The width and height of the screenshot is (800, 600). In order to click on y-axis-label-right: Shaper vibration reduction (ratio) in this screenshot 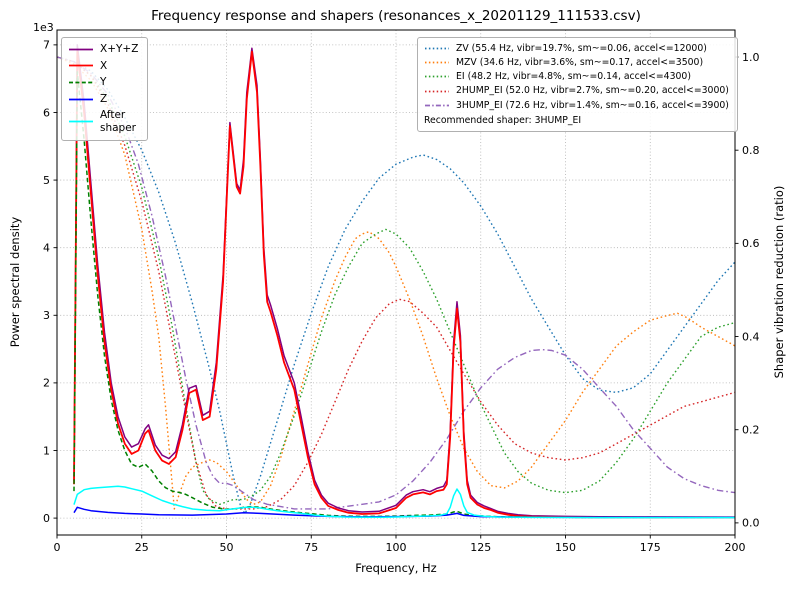, I will do `click(779, 282)`.